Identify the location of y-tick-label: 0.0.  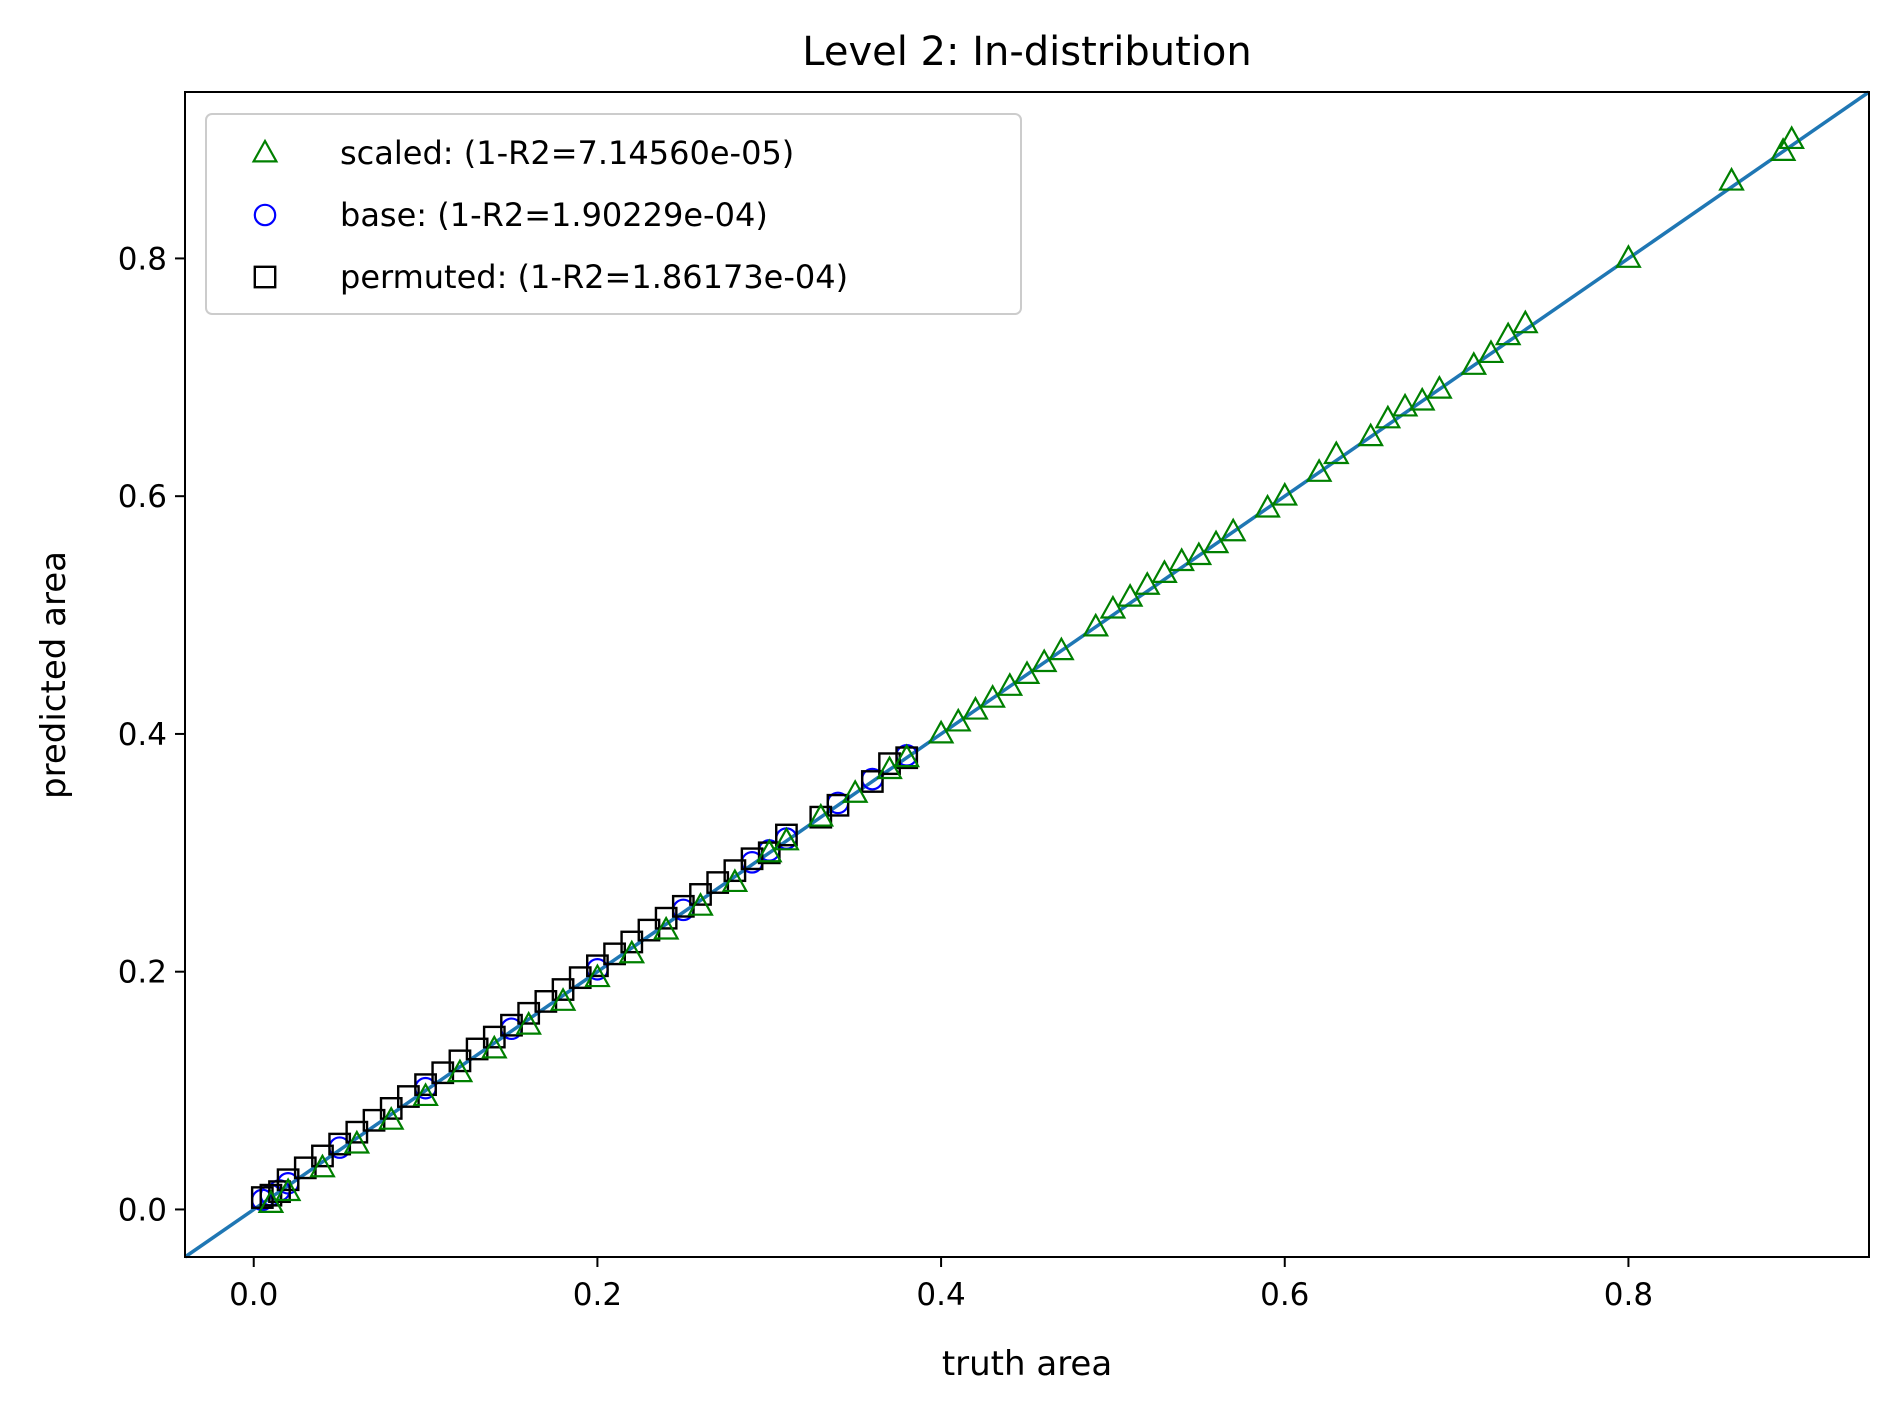
(142, 1210).